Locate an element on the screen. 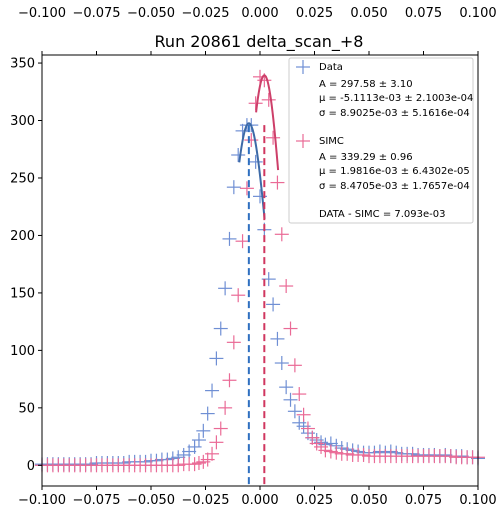 Image resolution: width=498 pixels, height=530 pixels. x-tick-label: 0.050 is located at coordinates (368, 500).